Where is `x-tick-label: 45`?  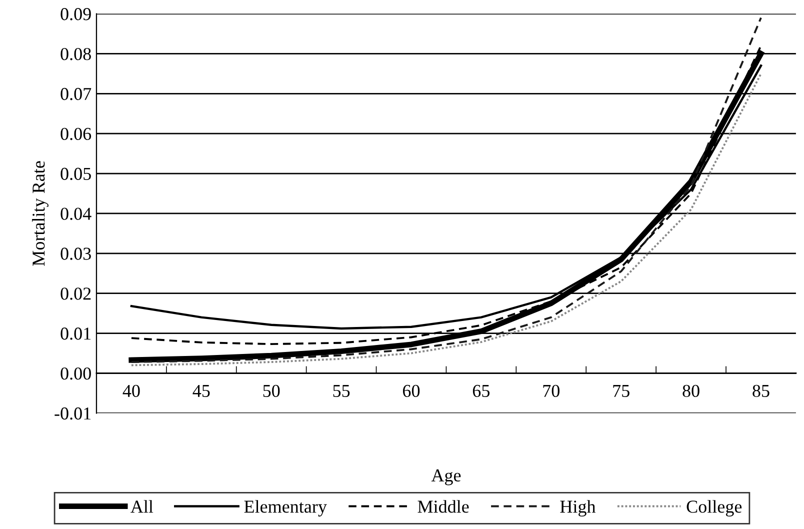 x-tick-label: 45 is located at coordinates (201, 391).